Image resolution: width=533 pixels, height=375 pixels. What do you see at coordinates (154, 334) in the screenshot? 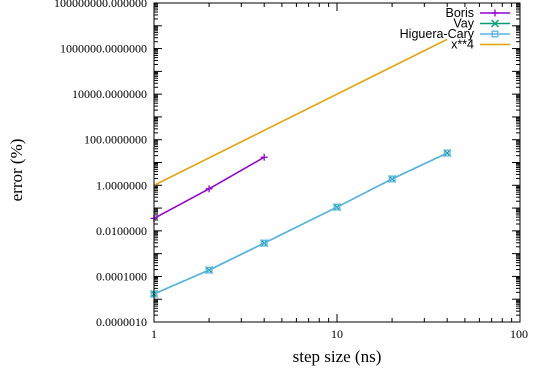
I see `x-tick-label: 1` at bounding box center [154, 334].